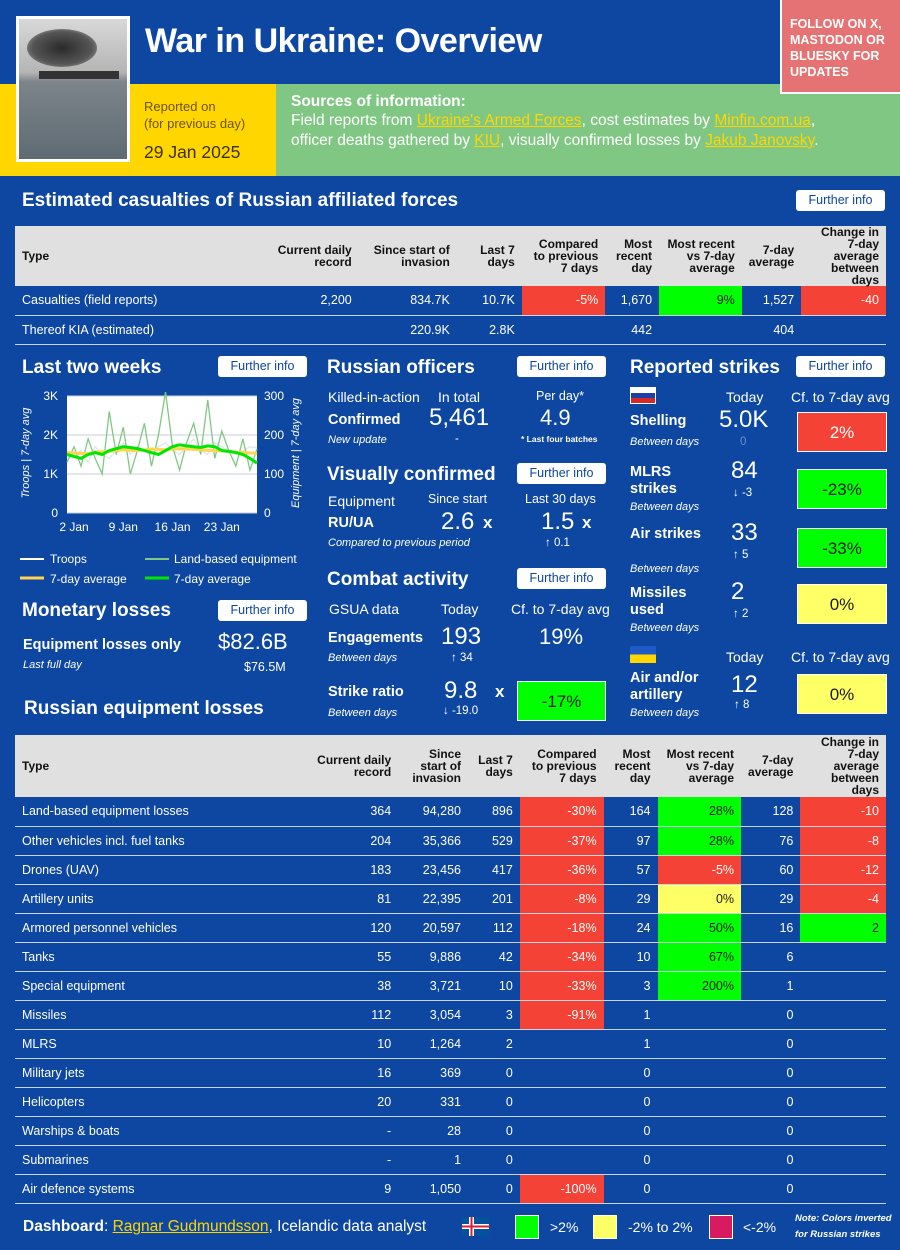 This screenshot has width=900, height=1250. What do you see at coordinates (771, 957) in the screenshot?
I see `table-cell: 6` at bounding box center [771, 957].